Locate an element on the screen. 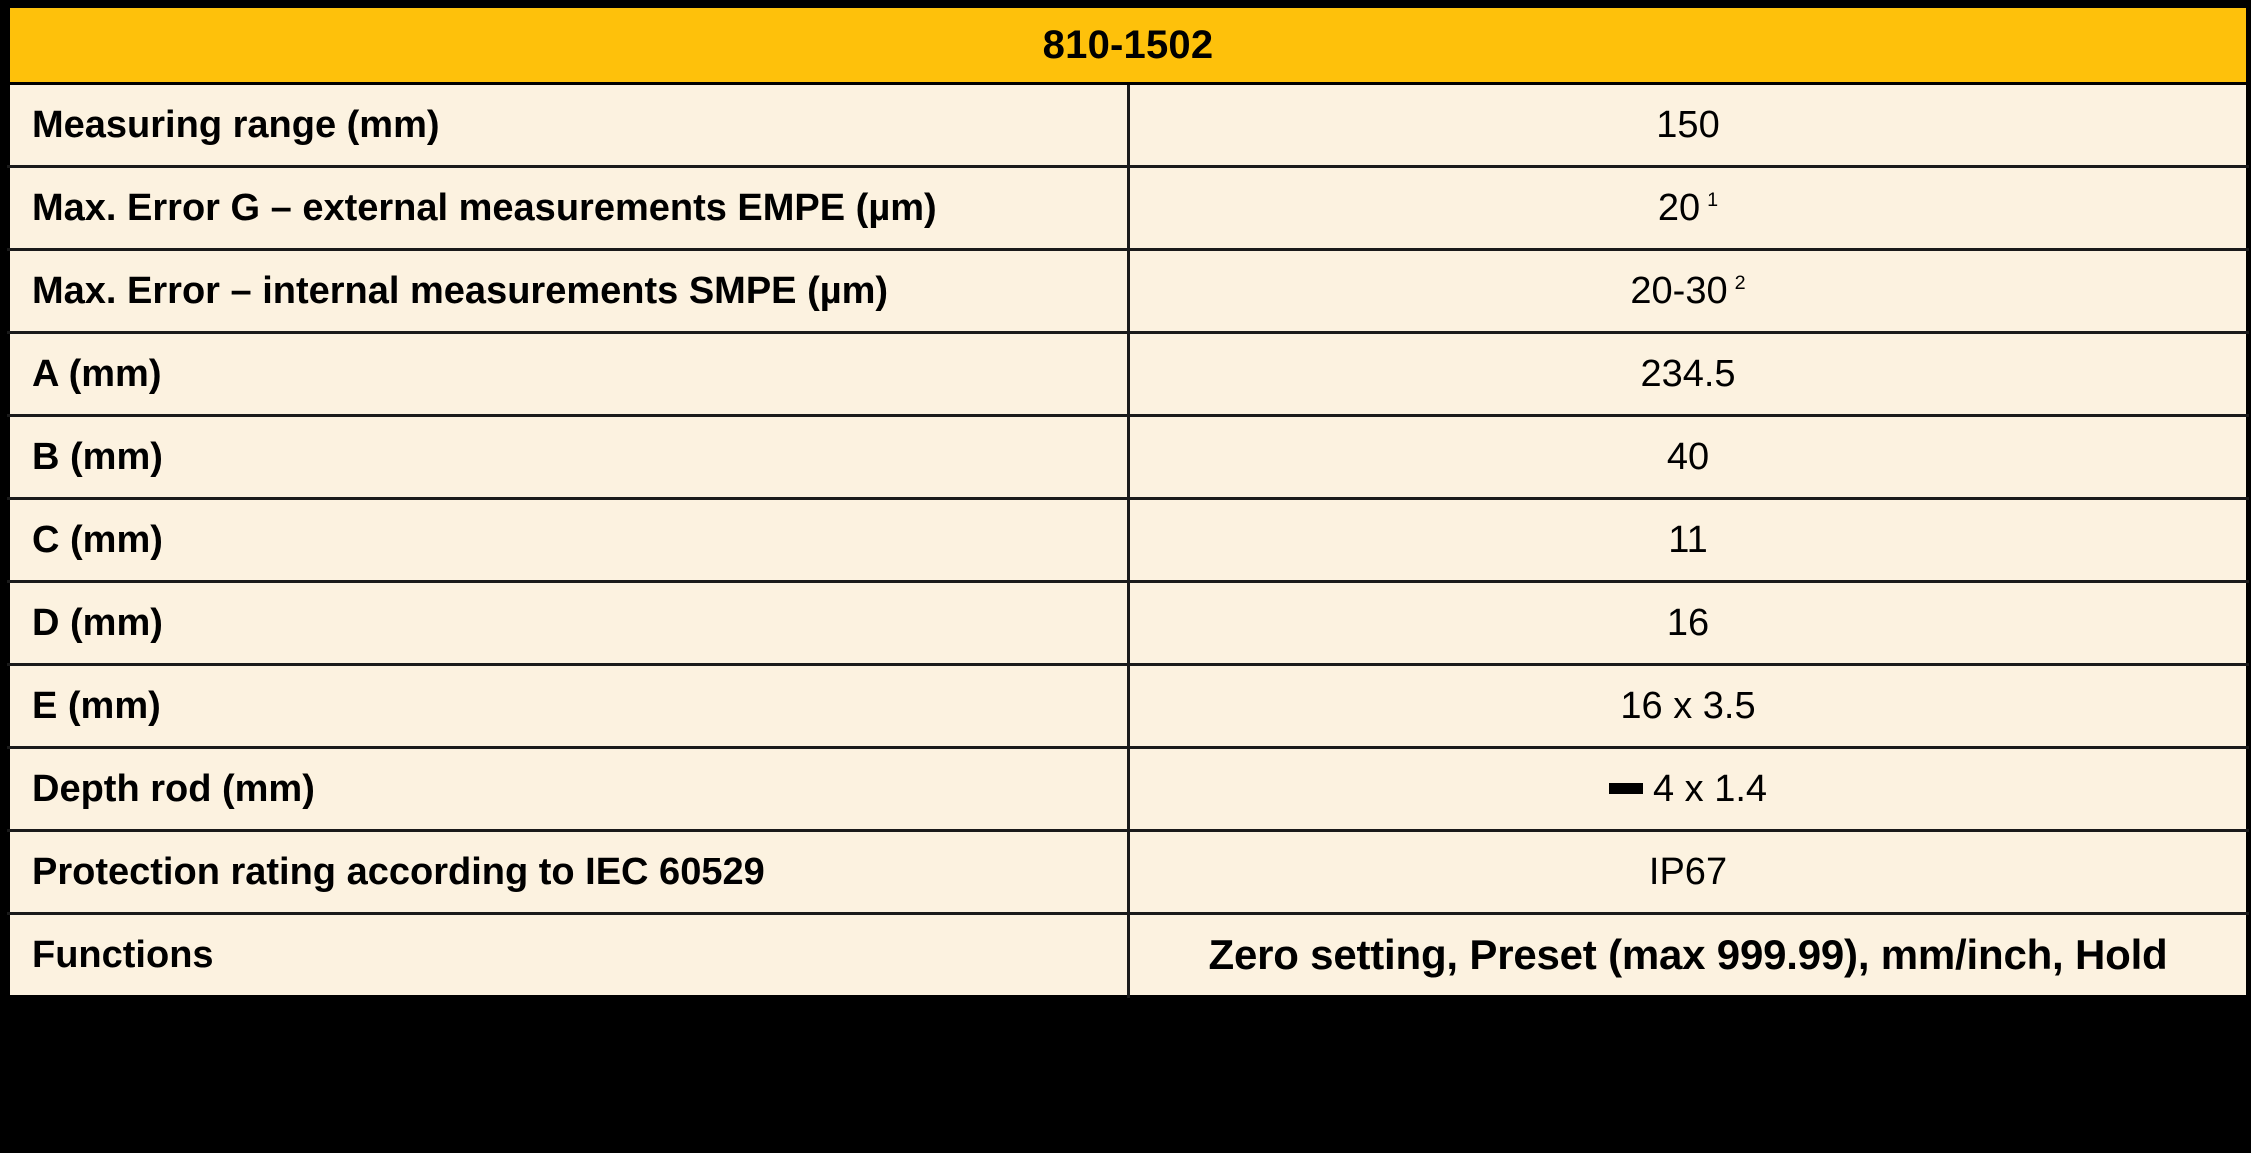 The width and height of the screenshot is (2251, 1153). table-row: Depth rod (mm) 4 x 1.4 is located at coordinates (1128, 788).